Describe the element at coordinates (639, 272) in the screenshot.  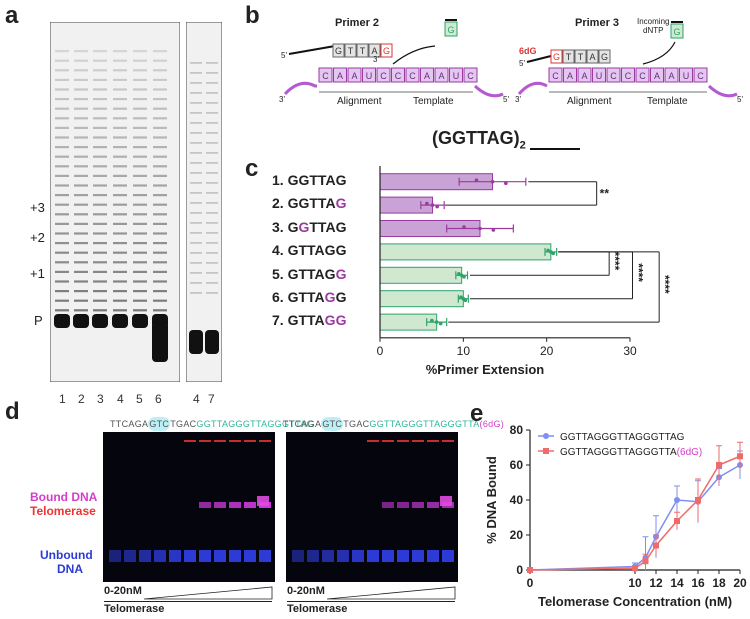
I see `sig-stars: ****` at that location.